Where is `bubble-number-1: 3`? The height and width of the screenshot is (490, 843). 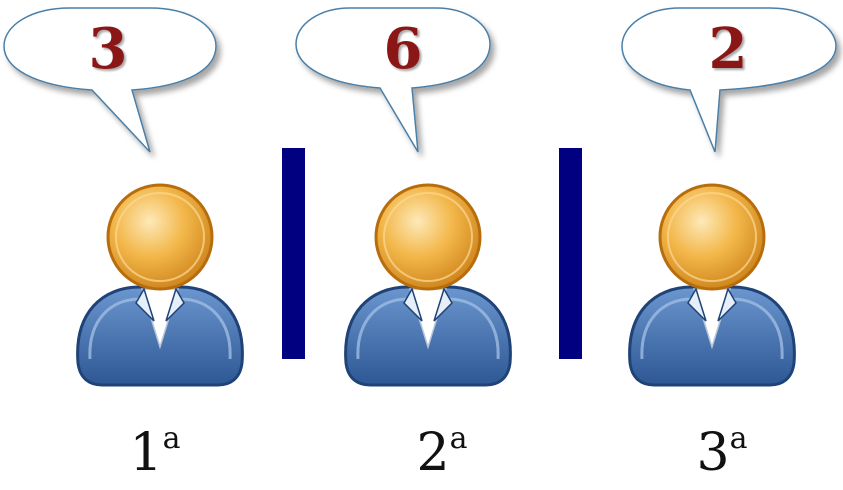 bubble-number-1: 3 is located at coordinates (108, 49).